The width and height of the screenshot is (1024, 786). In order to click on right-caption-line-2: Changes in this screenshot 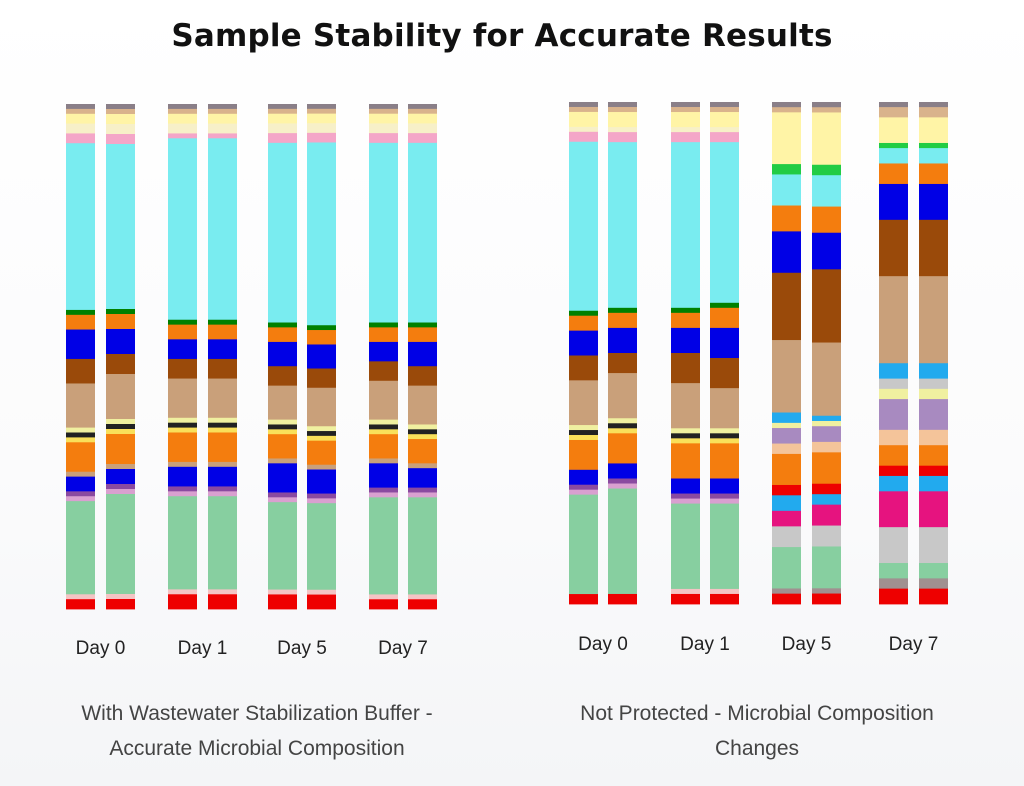, I will do `click(757, 748)`.